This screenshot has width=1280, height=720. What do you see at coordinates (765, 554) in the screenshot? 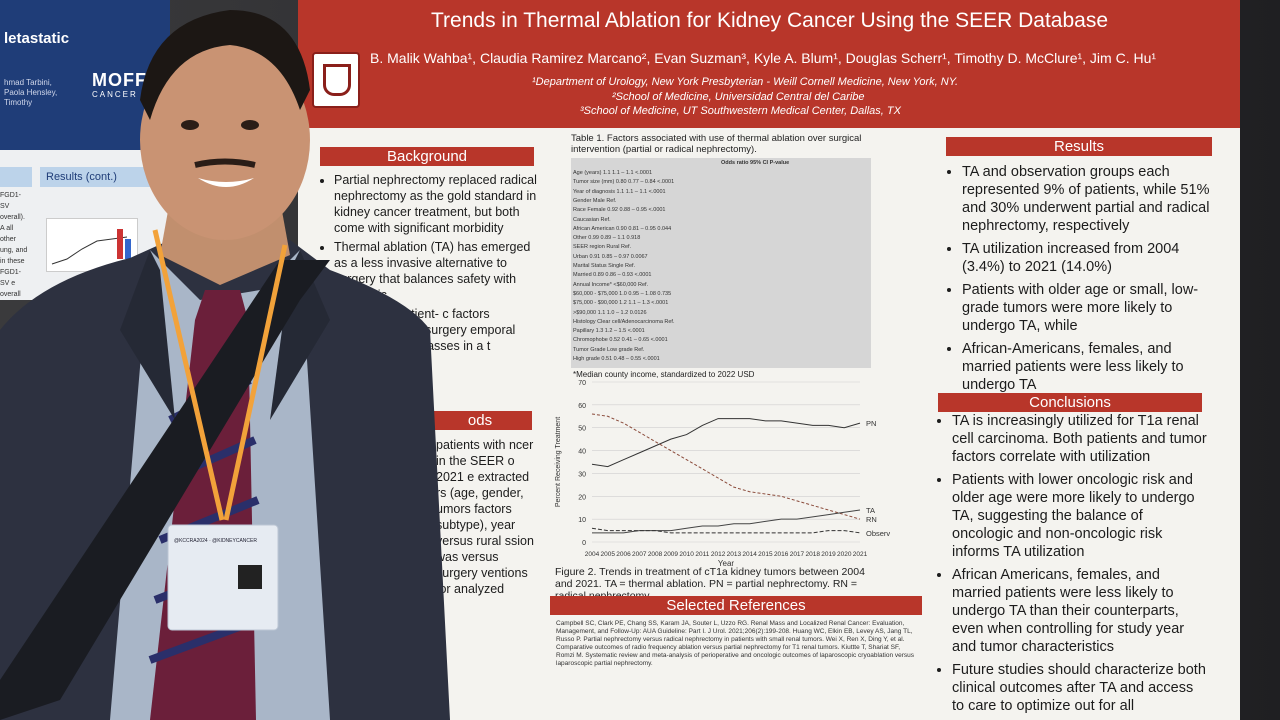
I see `x-tick-label: 2015` at bounding box center [765, 554].